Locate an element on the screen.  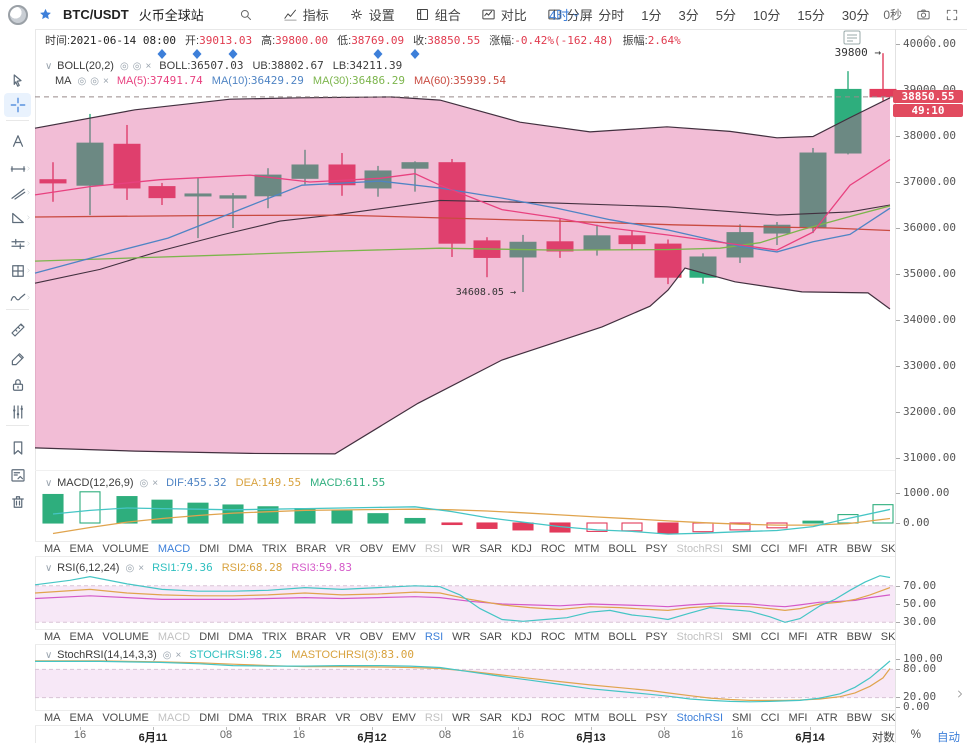
tab-kdj: KDJ is located at coordinates (521, 718).